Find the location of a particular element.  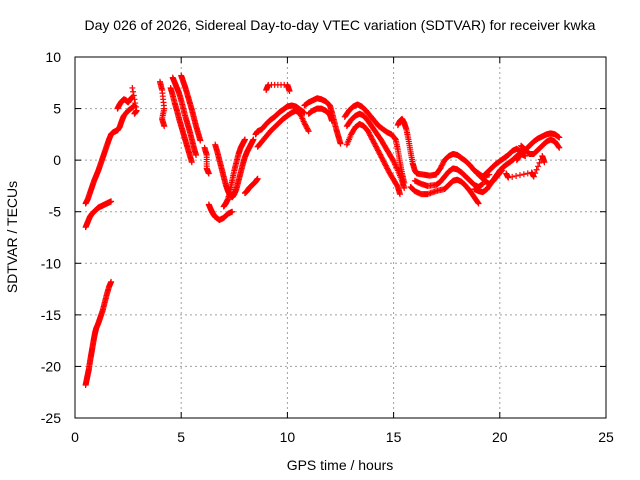

data-point-arc-7h-low is located at coordinates (253, 139).